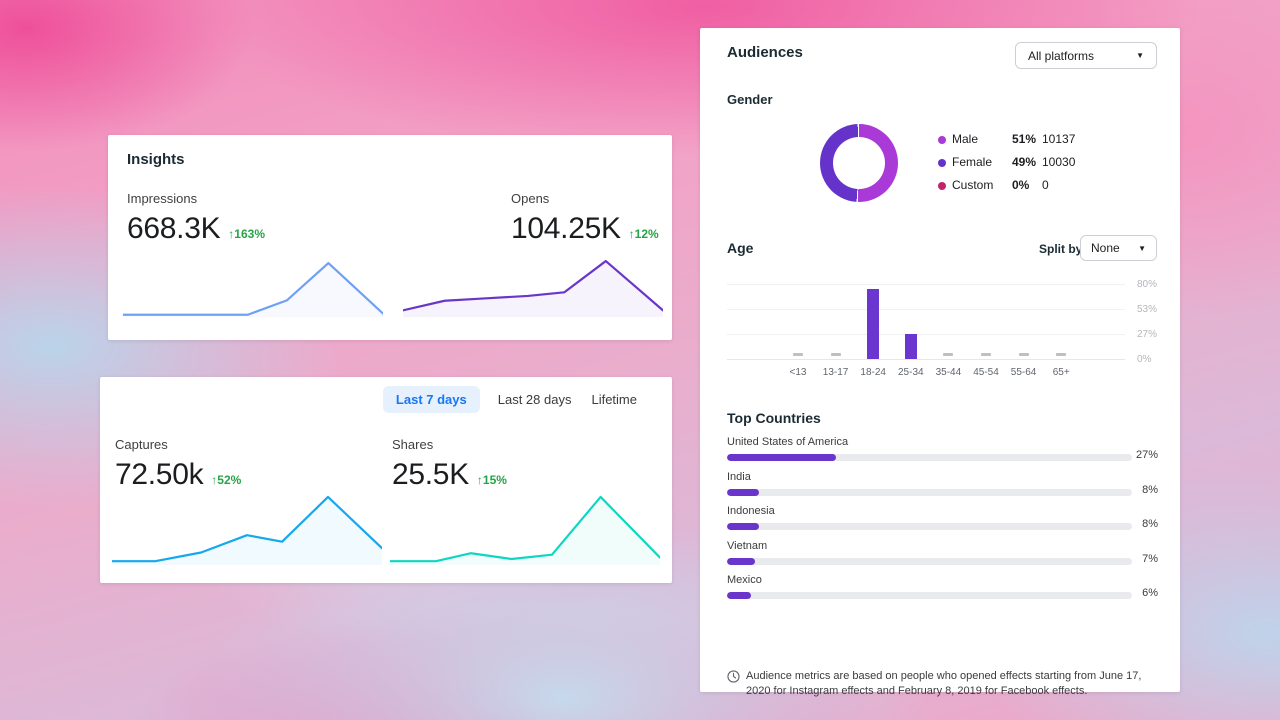 Image resolution: width=1280 pixels, height=720 pixels. I want to click on female-count: 10030, so click(1059, 162).